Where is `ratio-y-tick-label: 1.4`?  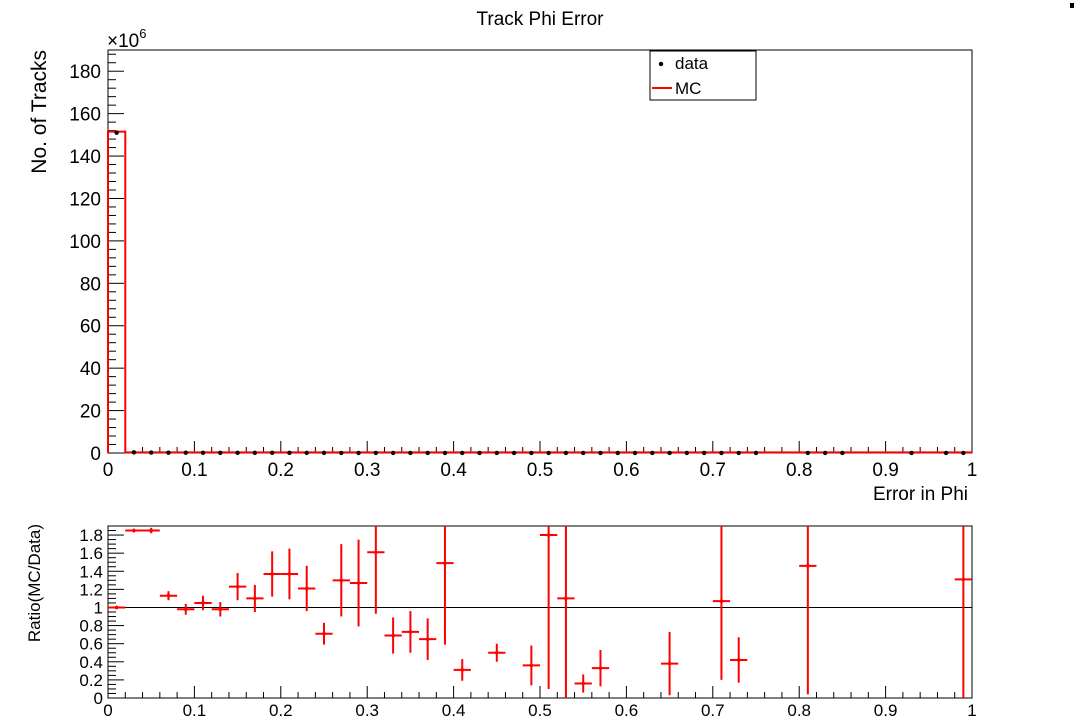
ratio-y-tick-label: 1.4 is located at coordinates (91, 571).